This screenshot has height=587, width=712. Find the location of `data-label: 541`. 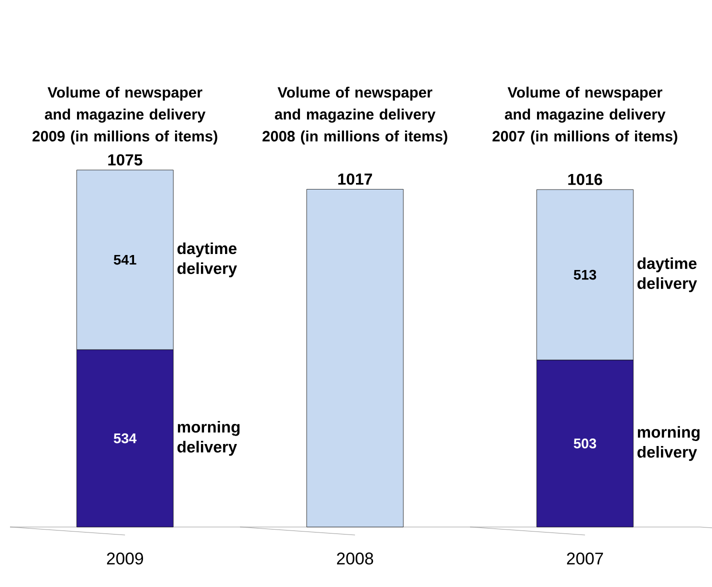

data-label: 541 is located at coordinates (125, 259).